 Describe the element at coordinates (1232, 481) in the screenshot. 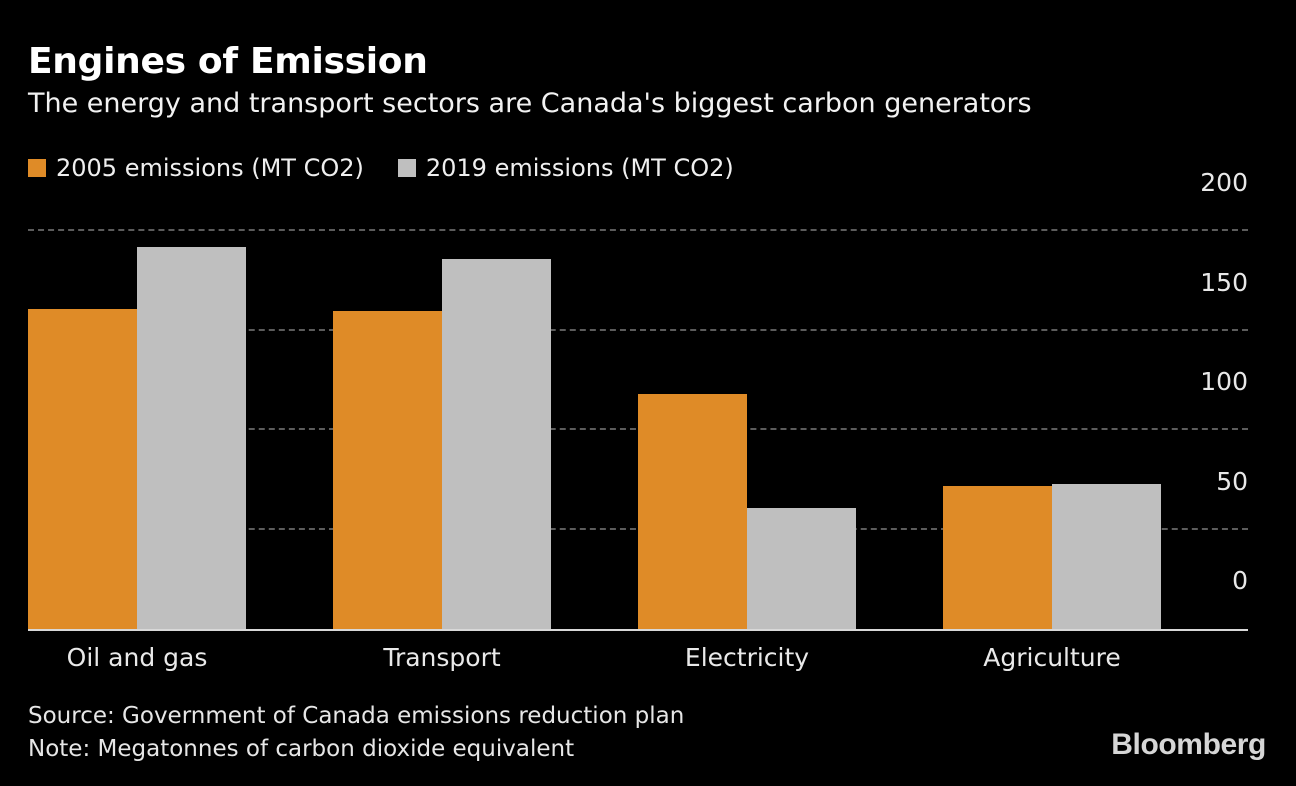

I see `y-tick-label-50: 50` at that location.